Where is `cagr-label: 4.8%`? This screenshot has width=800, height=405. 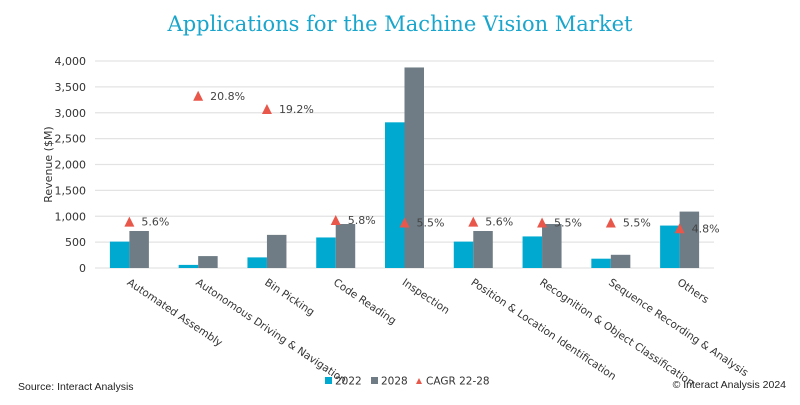 cagr-label: 4.8% is located at coordinates (706, 228).